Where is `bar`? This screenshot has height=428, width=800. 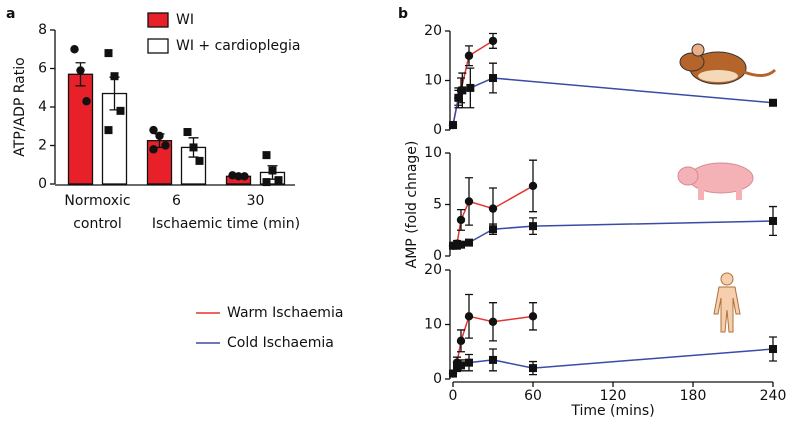
bar is located at coordinates (80, 129).